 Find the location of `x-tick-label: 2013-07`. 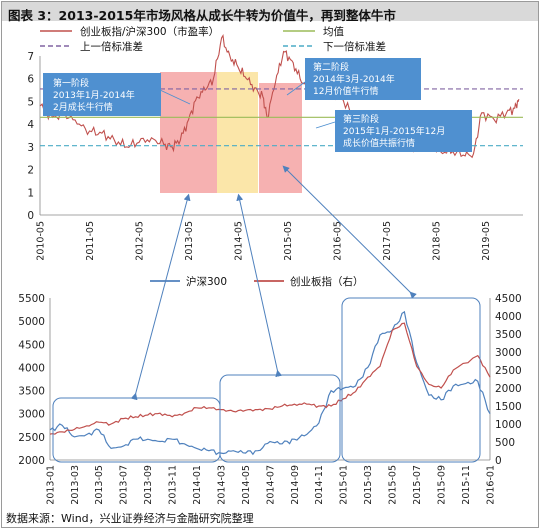

x-tick-label: 2013-07 is located at coordinates (124, 485).